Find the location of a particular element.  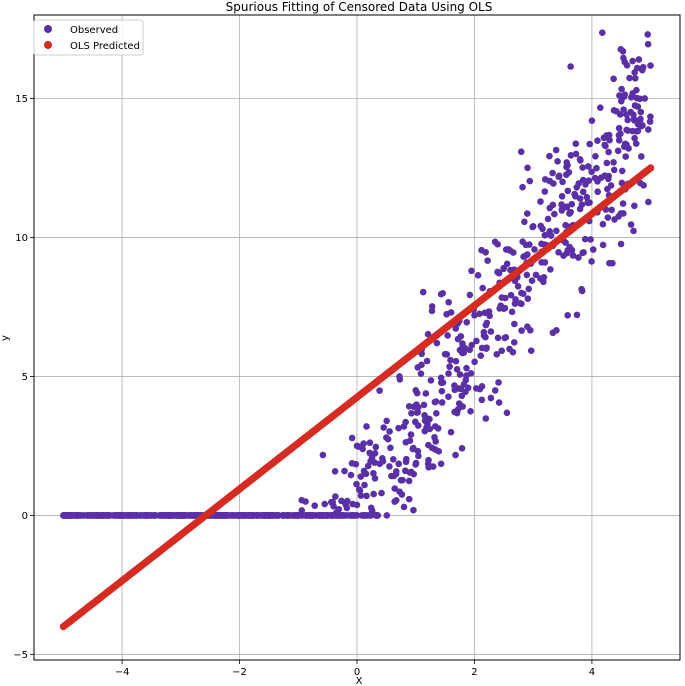

y-tick-label: 0 is located at coordinates (25, 516).